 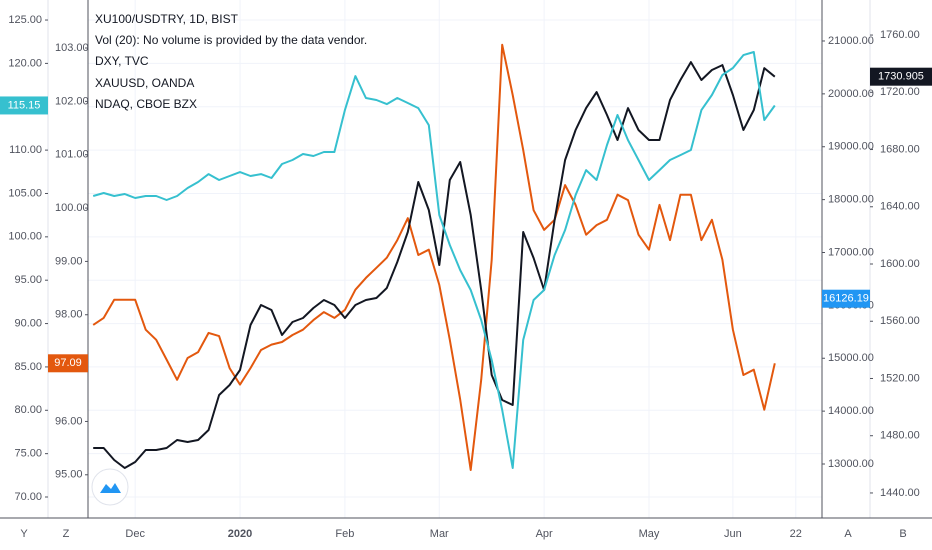 What do you see at coordinates (733, 534) in the screenshot?
I see `x-tick-label: Jun` at bounding box center [733, 534].